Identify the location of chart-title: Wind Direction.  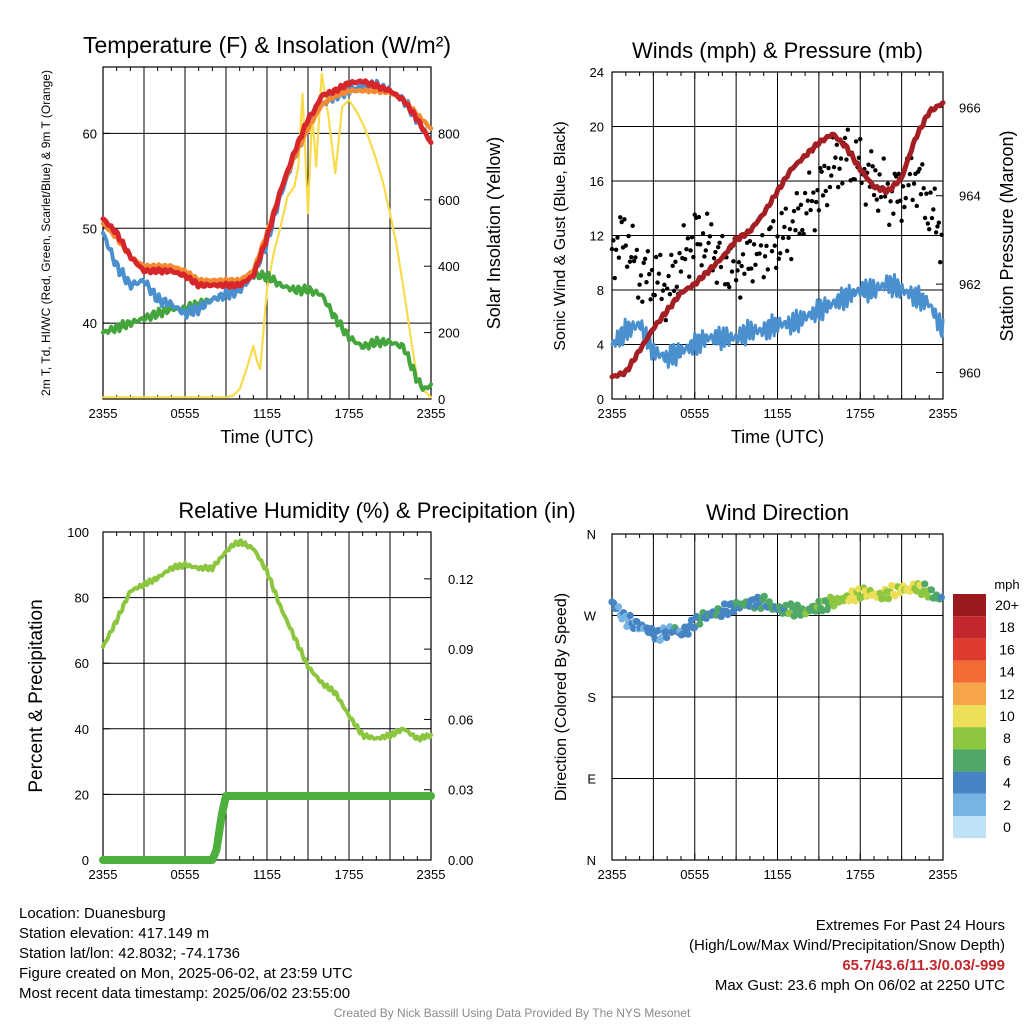
(777, 512).